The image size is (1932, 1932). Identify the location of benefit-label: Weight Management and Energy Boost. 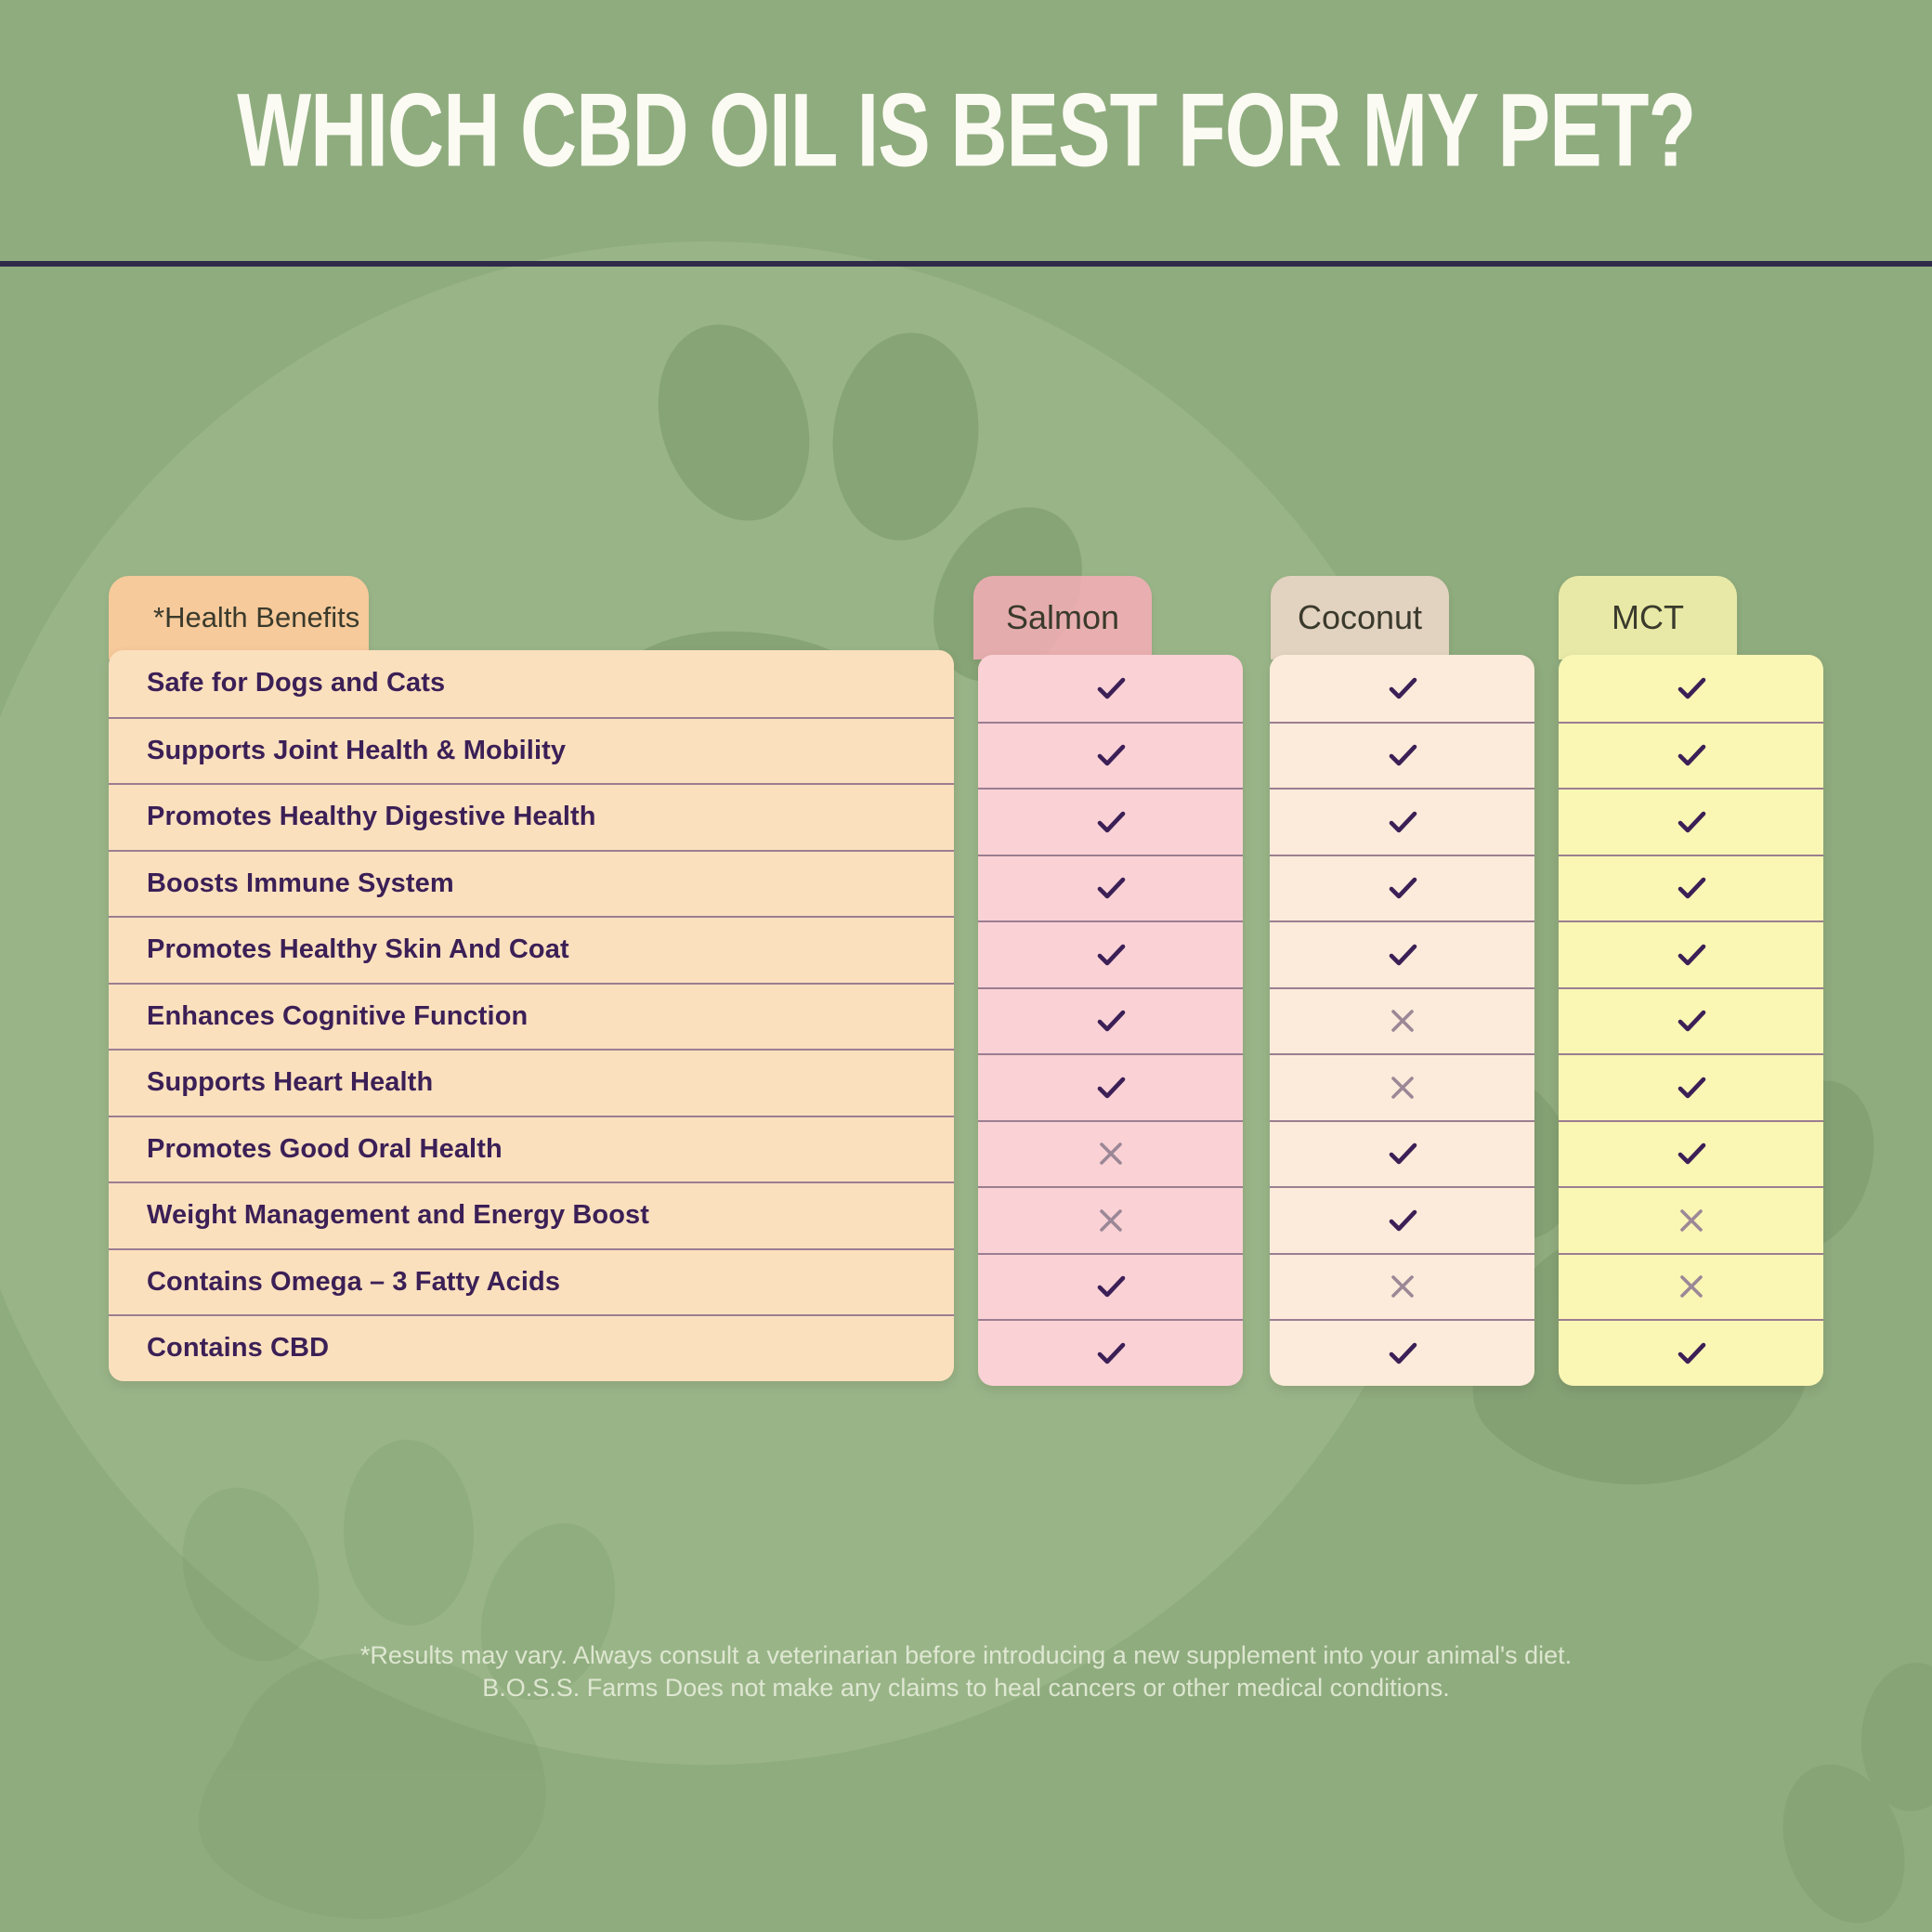
(398, 1215).